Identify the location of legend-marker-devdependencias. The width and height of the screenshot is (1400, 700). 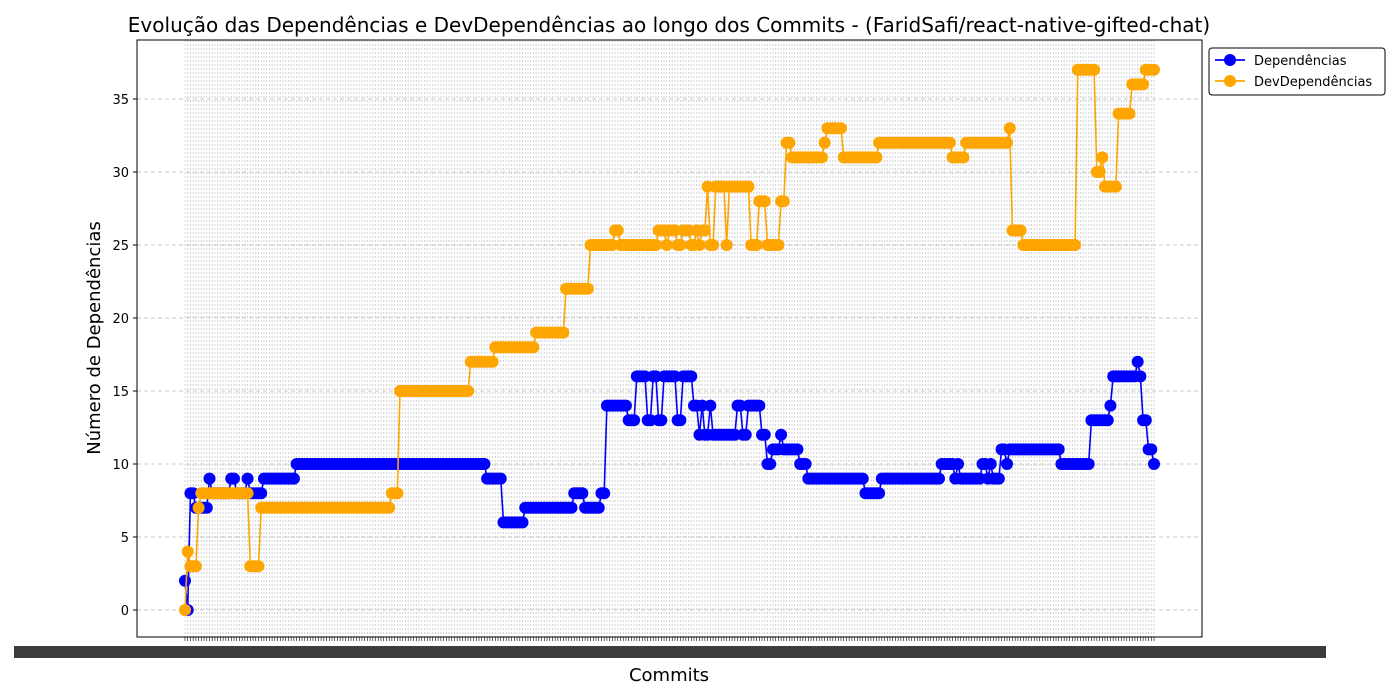
(1230, 81).